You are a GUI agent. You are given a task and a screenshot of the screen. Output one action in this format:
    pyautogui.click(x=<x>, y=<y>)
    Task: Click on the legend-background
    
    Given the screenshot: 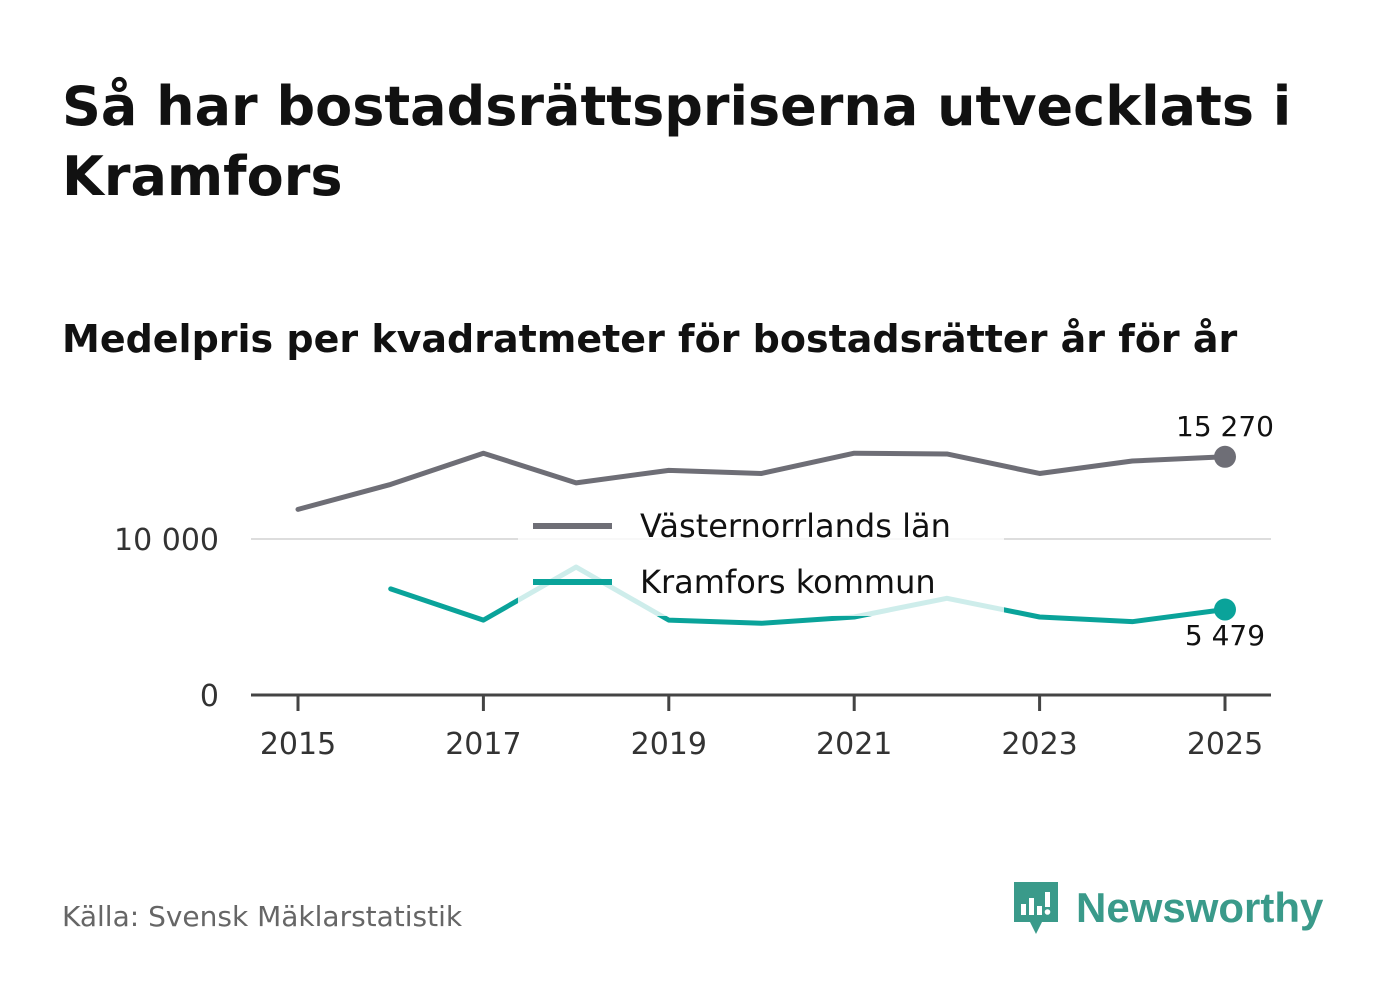 What is the action you would take?
    pyautogui.click(x=761, y=557)
    